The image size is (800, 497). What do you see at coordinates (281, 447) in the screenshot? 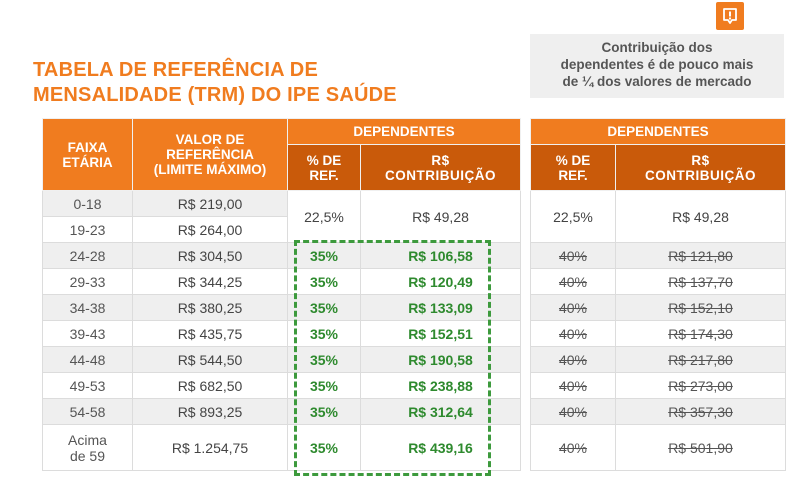
I see `table-row: Acima de 59 R$ 1.254,75 35% R$ 439,16` at bounding box center [281, 447].